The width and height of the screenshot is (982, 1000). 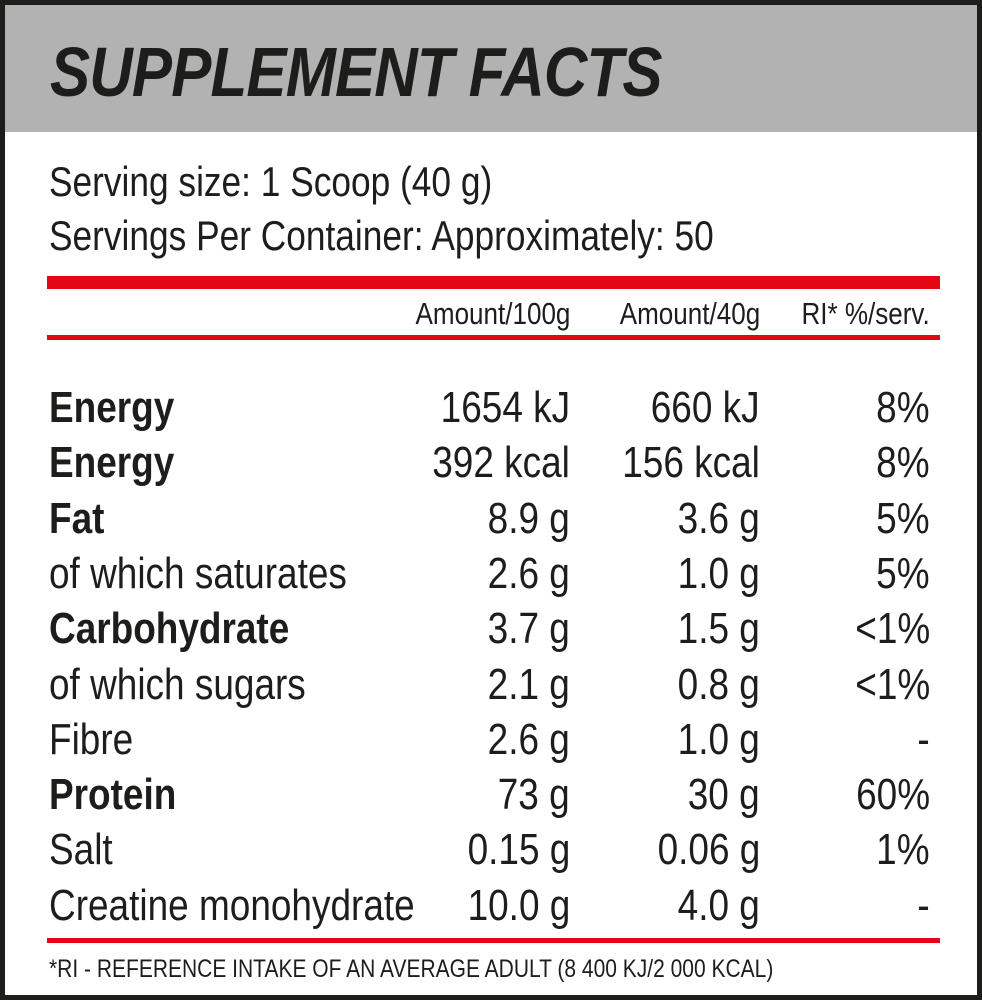 I want to click on nutrient-name-text: of which sugars, so click(x=177, y=684).